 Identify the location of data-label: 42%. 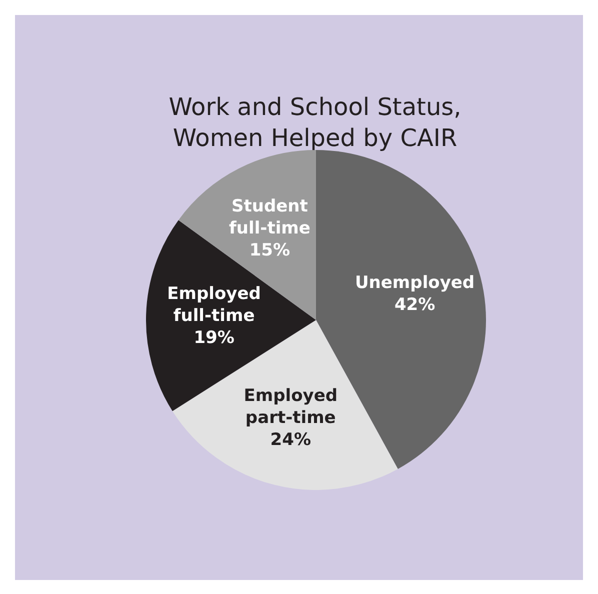
(415, 305).